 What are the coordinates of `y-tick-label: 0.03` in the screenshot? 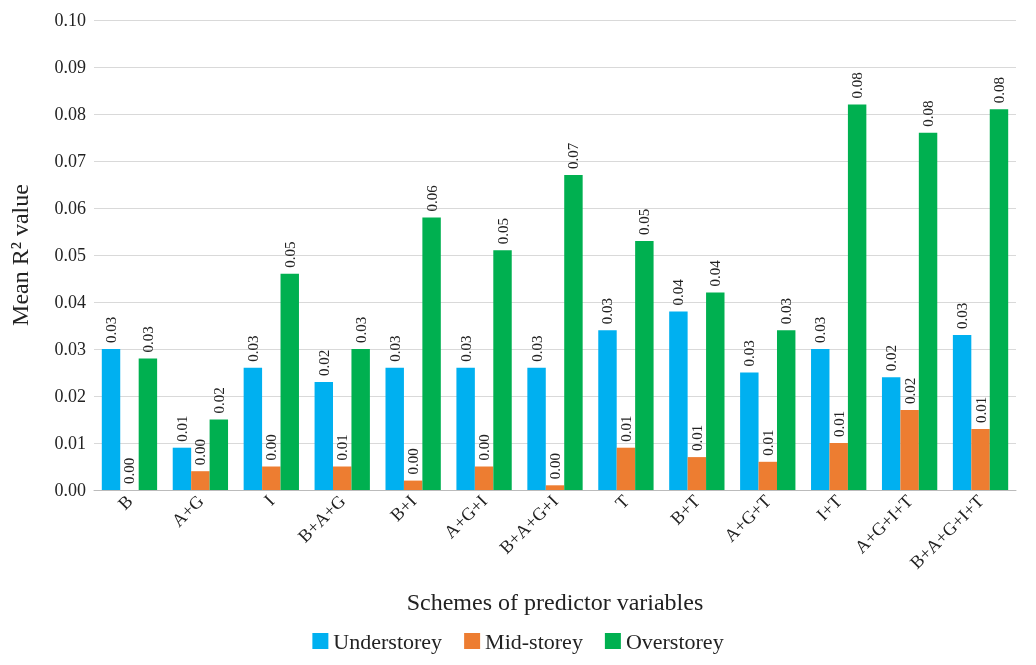 It's located at (70, 349).